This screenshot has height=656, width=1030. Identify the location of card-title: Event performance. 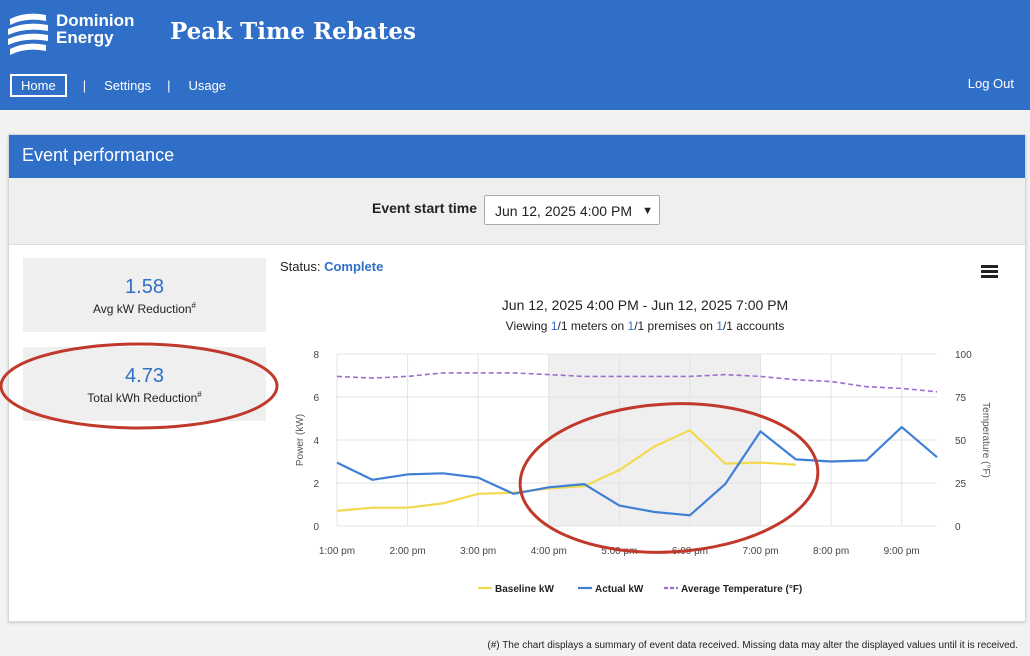
(517, 156).